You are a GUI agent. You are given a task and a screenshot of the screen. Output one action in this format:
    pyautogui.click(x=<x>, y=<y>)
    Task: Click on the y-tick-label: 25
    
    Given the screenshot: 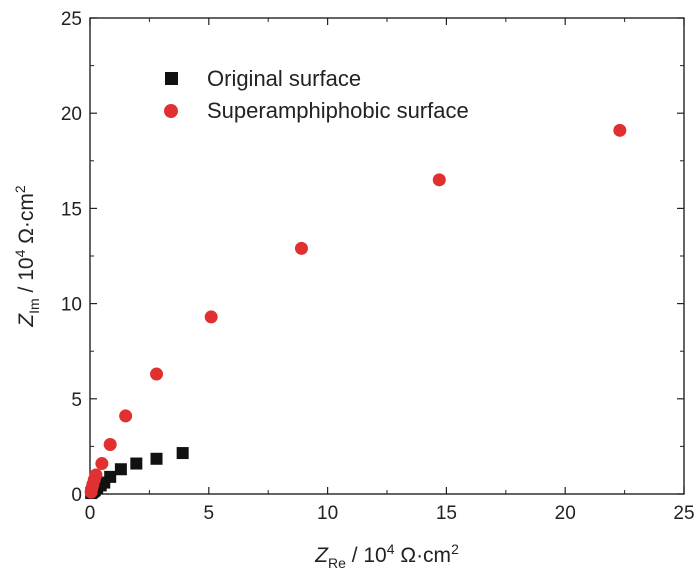 What is the action you would take?
    pyautogui.click(x=71, y=19)
    